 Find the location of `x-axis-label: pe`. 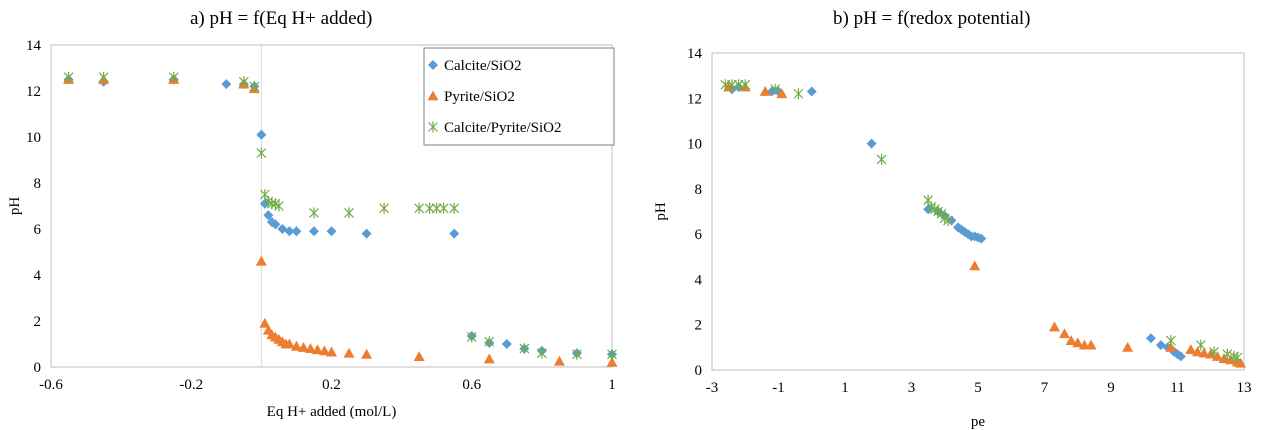

x-axis-label: pe is located at coordinates (978, 422).